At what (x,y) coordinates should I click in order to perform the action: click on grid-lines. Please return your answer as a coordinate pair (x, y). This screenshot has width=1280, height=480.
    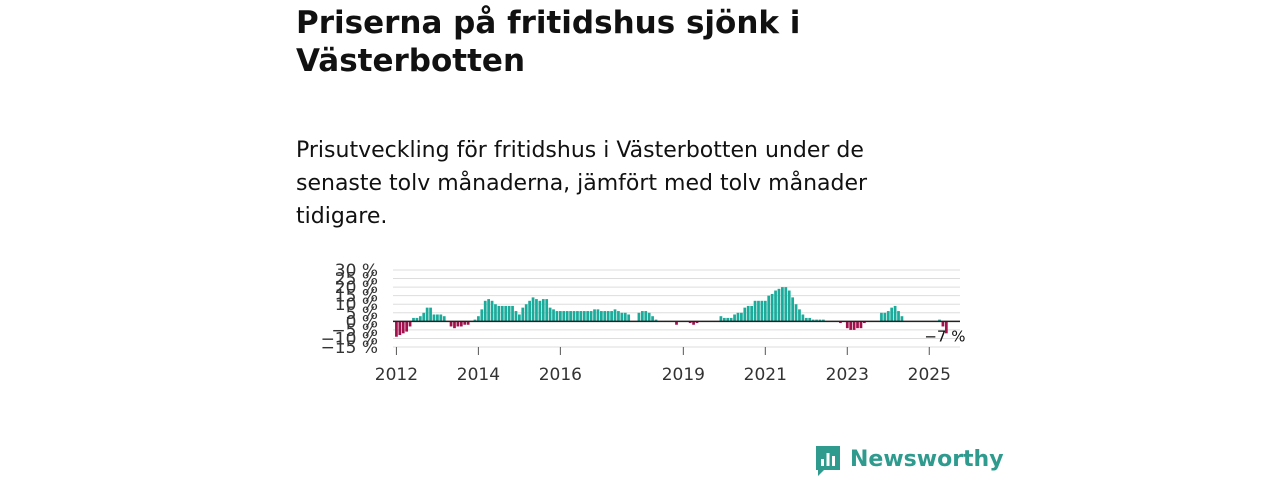
    Looking at the image, I should click on (676, 308).